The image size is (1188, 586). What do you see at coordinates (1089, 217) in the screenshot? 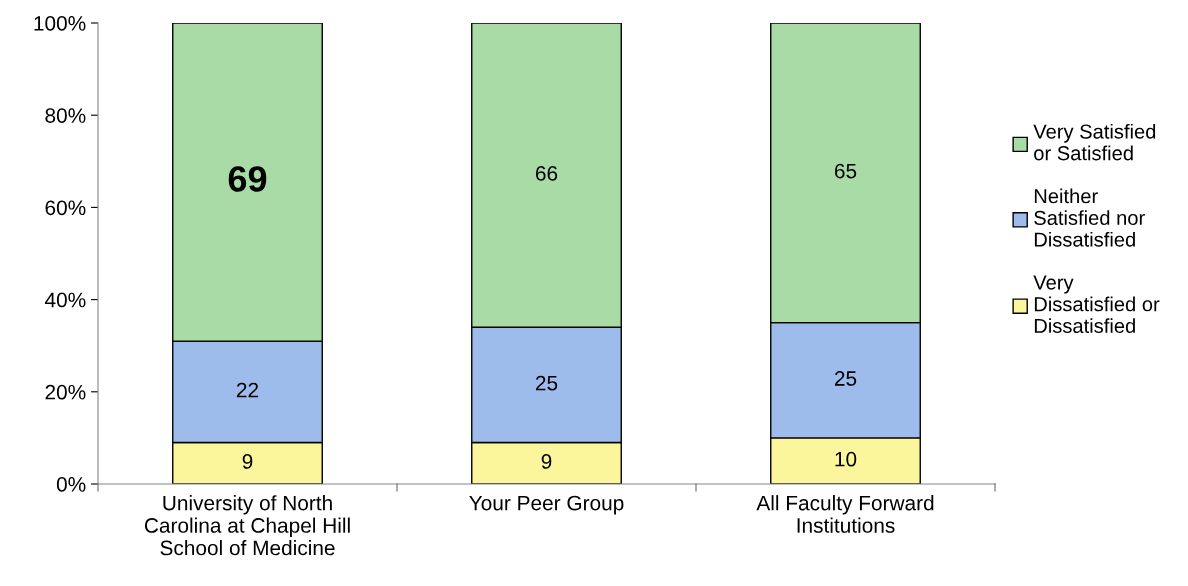
I see `legend-label: Neither Satisfied nor Dissatisfied` at bounding box center [1089, 217].